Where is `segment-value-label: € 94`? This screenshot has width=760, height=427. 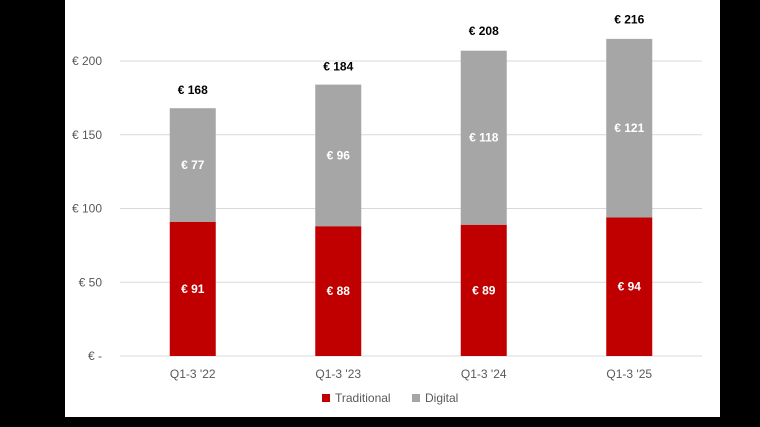
segment-value-label: € 94 is located at coordinates (630, 287).